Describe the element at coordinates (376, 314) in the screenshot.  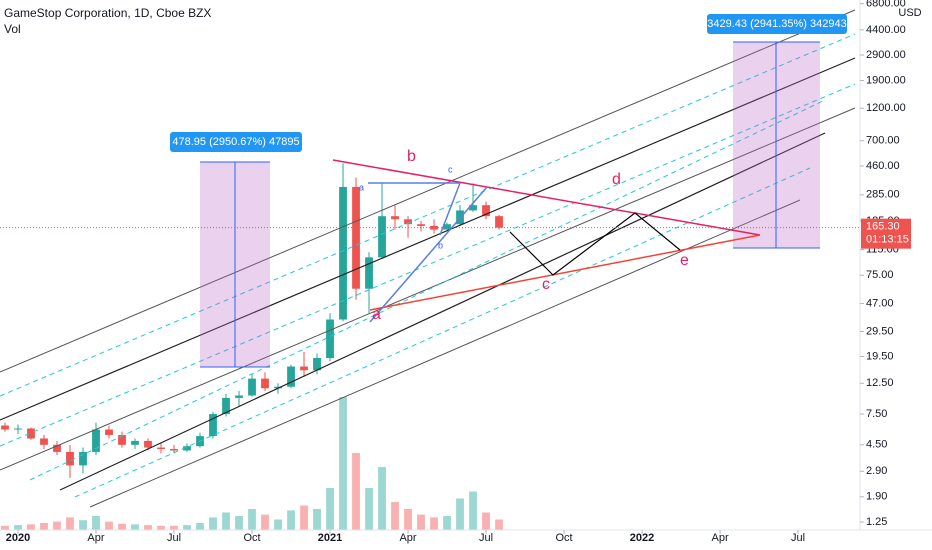
I see `wave-label: a` at that location.